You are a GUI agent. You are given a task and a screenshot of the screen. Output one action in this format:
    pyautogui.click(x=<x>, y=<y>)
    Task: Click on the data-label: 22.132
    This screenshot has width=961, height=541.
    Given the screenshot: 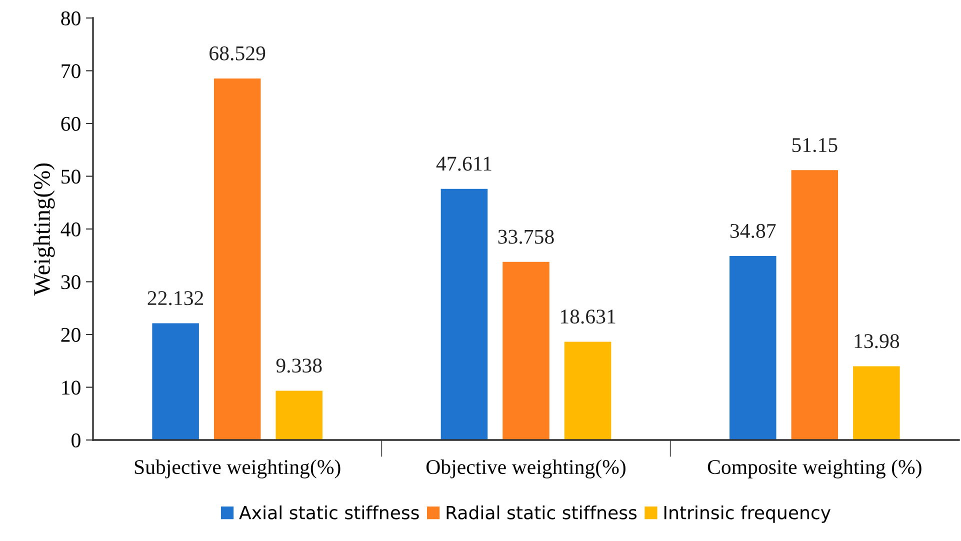 What is the action you would take?
    pyautogui.click(x=176, y=298)
    